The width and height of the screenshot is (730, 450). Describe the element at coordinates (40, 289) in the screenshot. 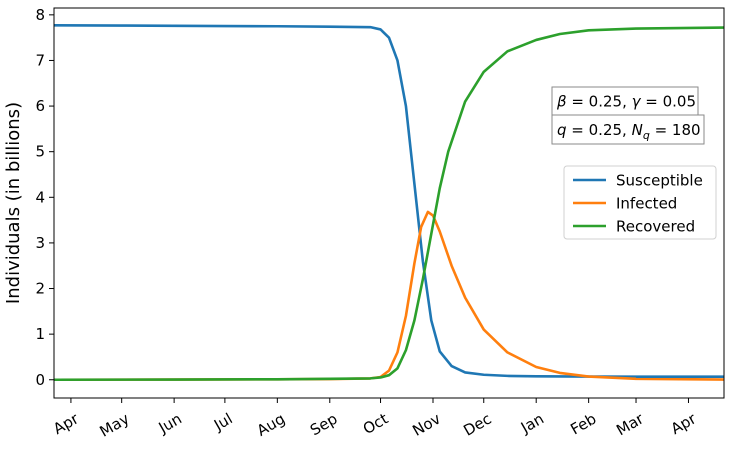

I see `y-tick-label: 2` at that location.